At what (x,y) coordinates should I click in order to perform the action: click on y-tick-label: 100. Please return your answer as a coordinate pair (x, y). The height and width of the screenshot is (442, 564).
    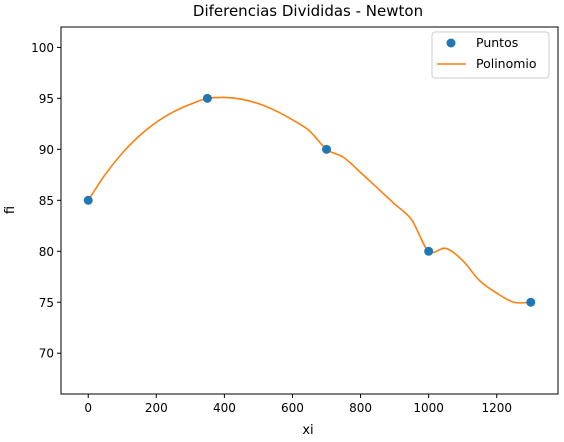
    Looking at the image, I should click on (42, 48).